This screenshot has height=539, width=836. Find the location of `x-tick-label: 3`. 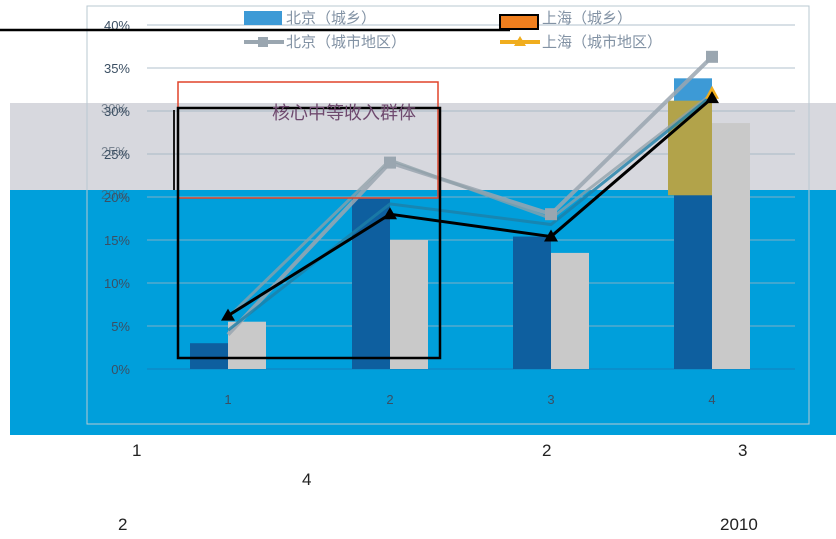

x-tick-label: 3 is located at coordinates (550, 399).